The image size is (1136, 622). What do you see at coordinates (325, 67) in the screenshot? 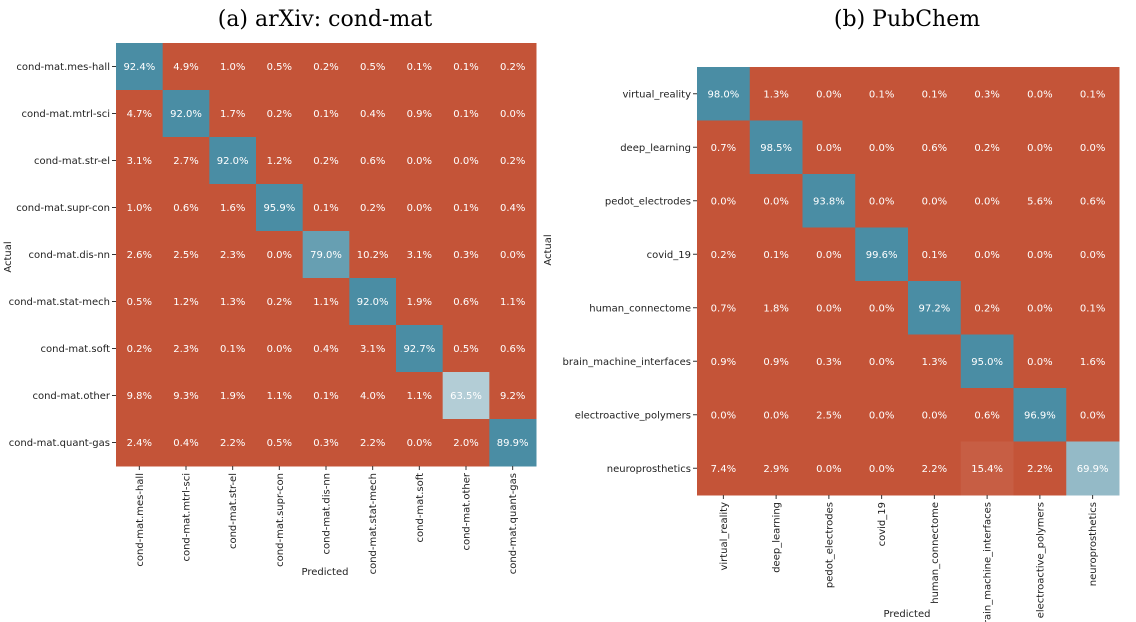
I see `cell-label-arxiv-r0-c4: 0.2%` at bounding box center [325, 67].